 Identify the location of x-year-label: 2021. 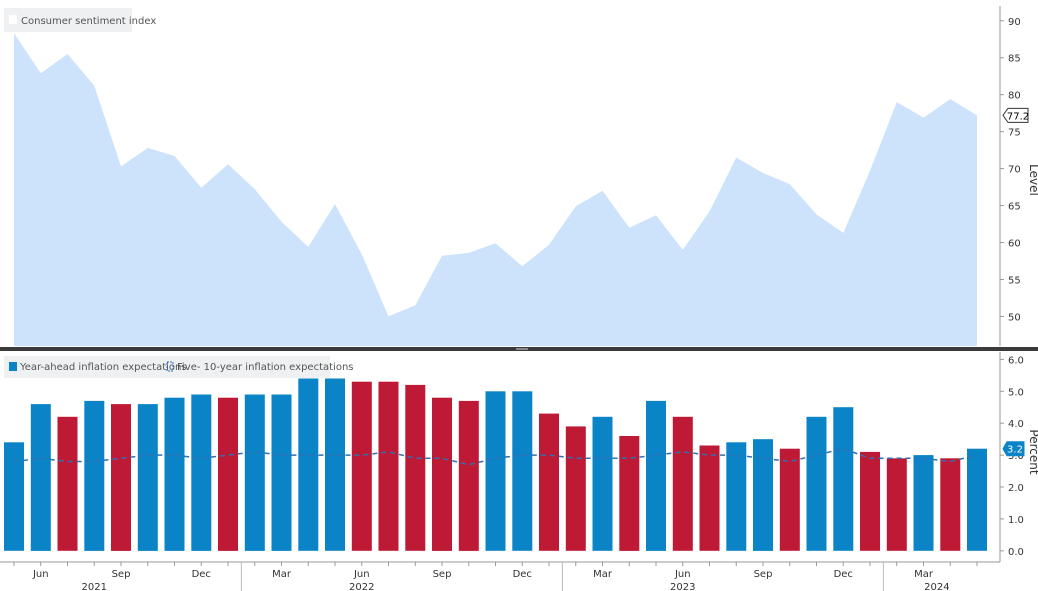
(94, 586).